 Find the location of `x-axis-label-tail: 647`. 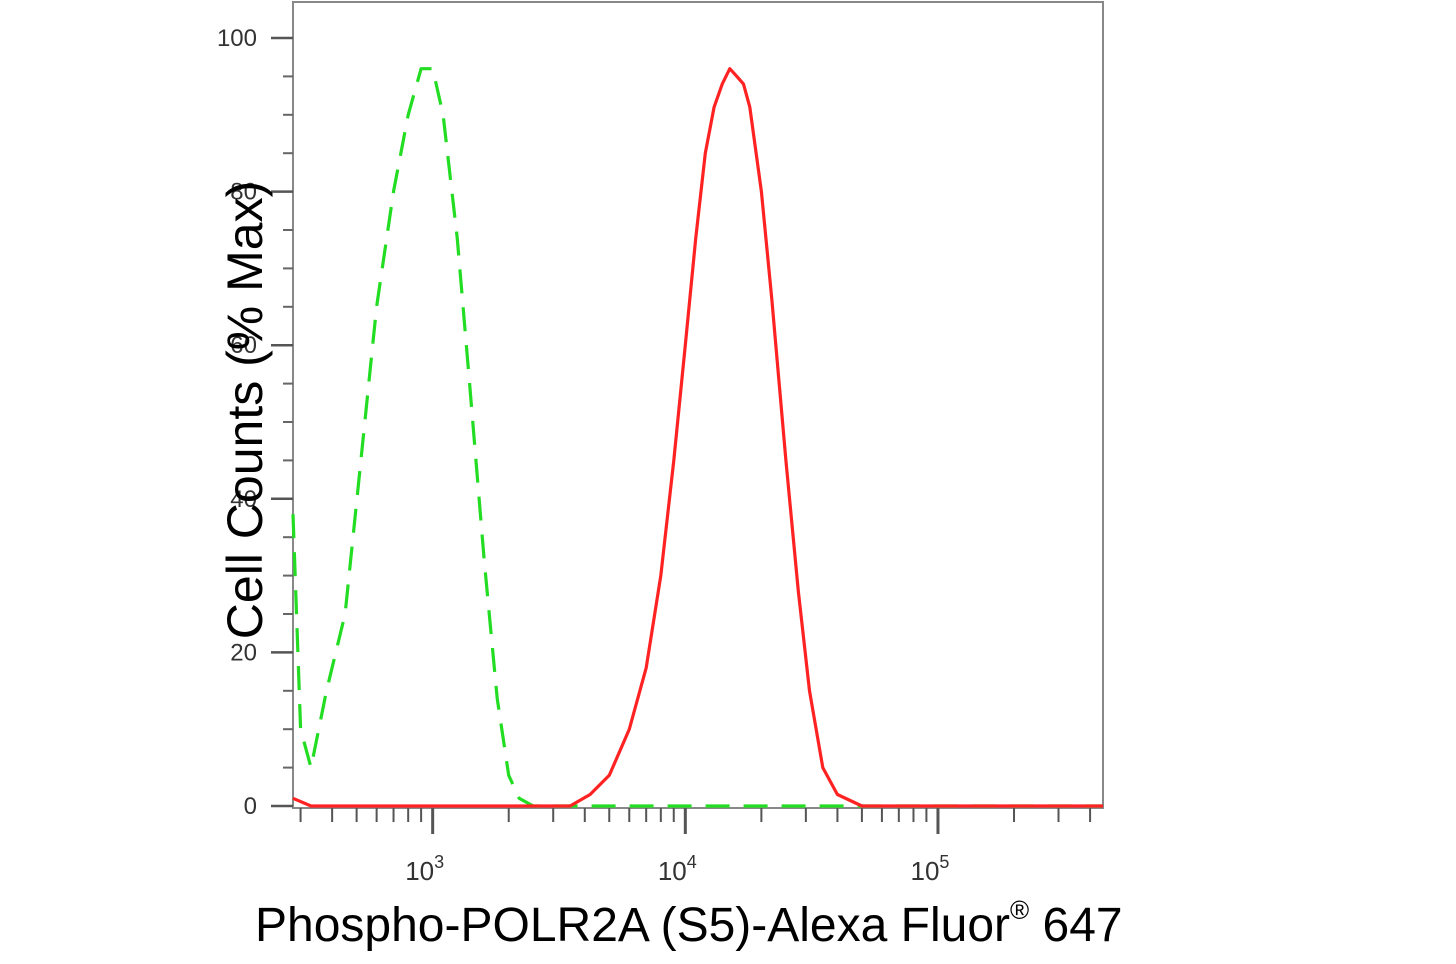

x-axis-label-tail: 647 is located at coordinates (1076, 925).